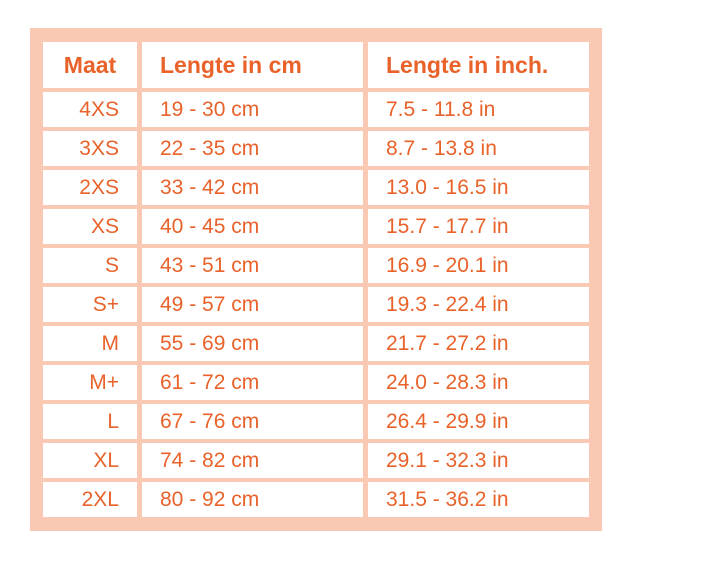  Describe the element at coordinates (478, 343) in the screenshot. I see `table-cell: 21.7 - 27.2 in` at that location.